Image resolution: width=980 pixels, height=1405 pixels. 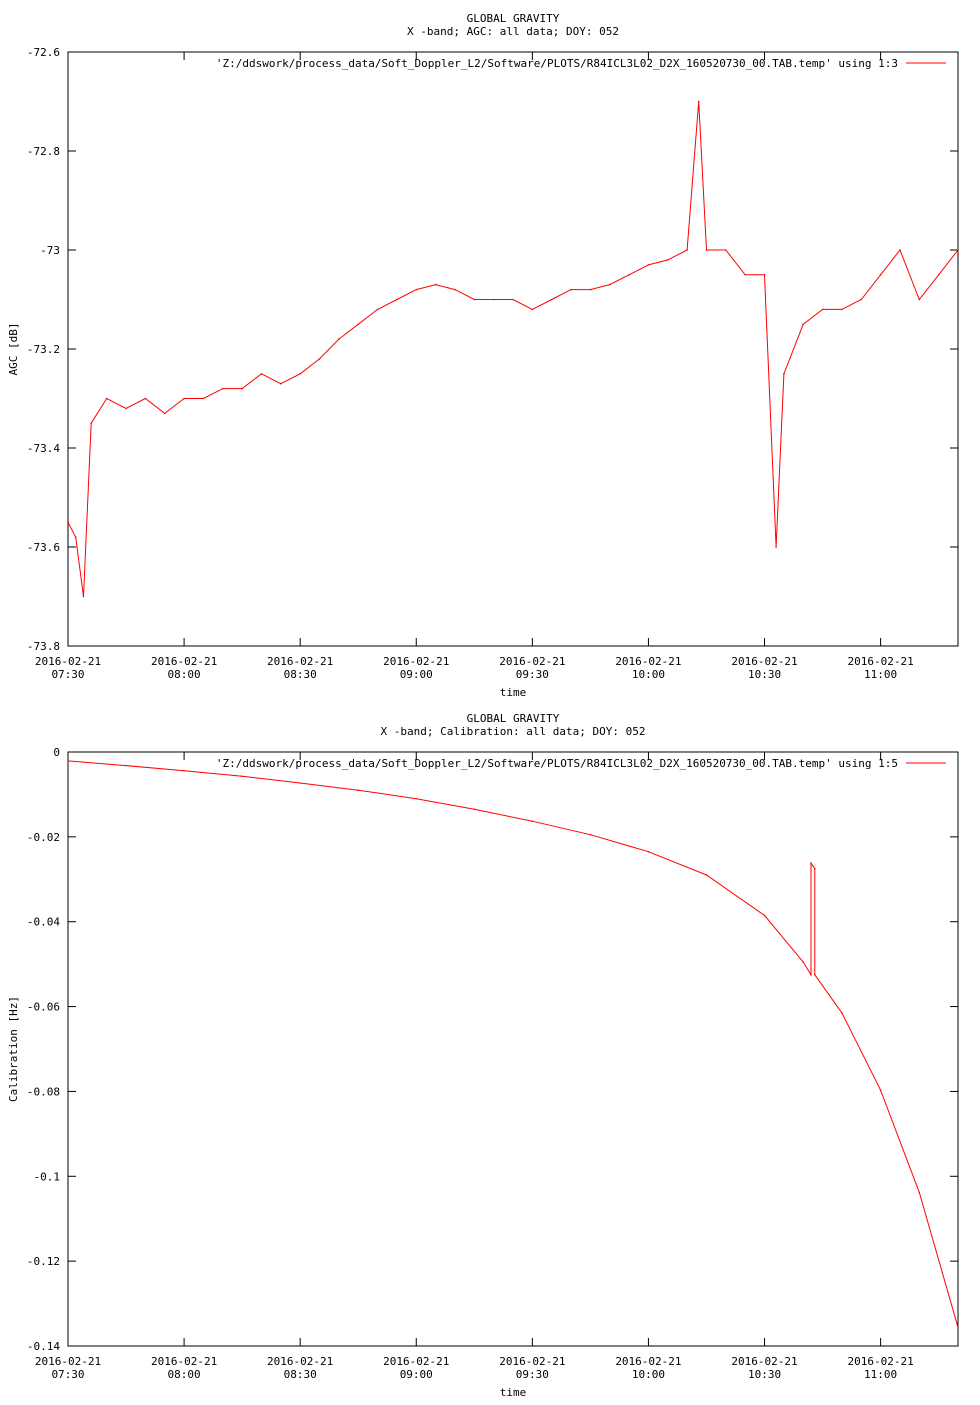 I want to click on panel1-x-tick-time: 08:30, so click(x=300, y=674).